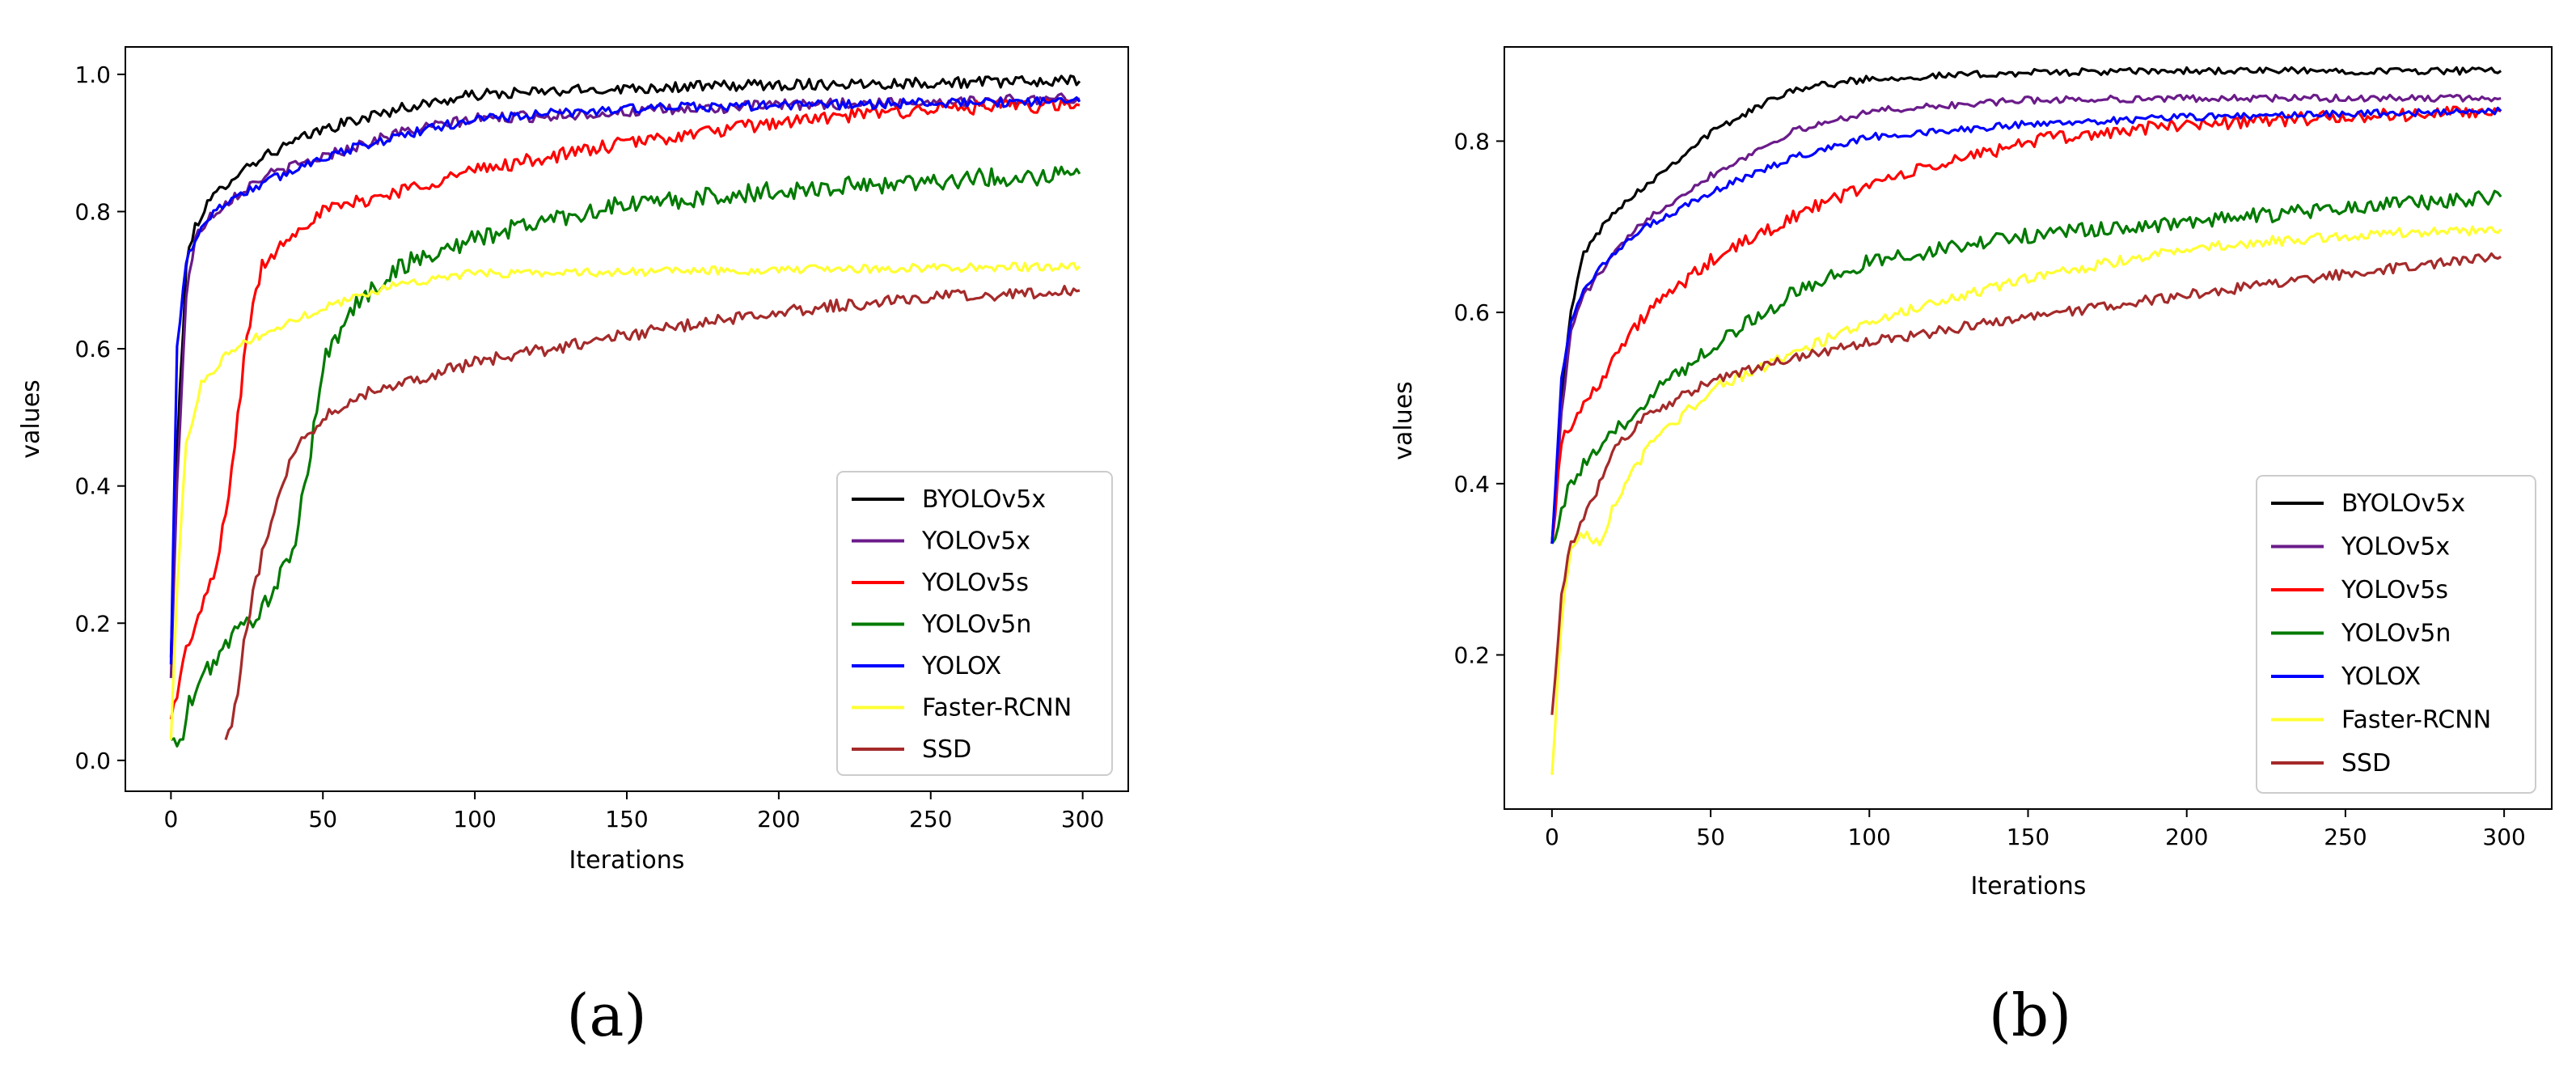 Image resolution: width=2576 pixels, height=1072 pixels. Describe the element at coordinates (606, 1015) in the screenshot. I see `panel-caption-a: (a)` at that location.